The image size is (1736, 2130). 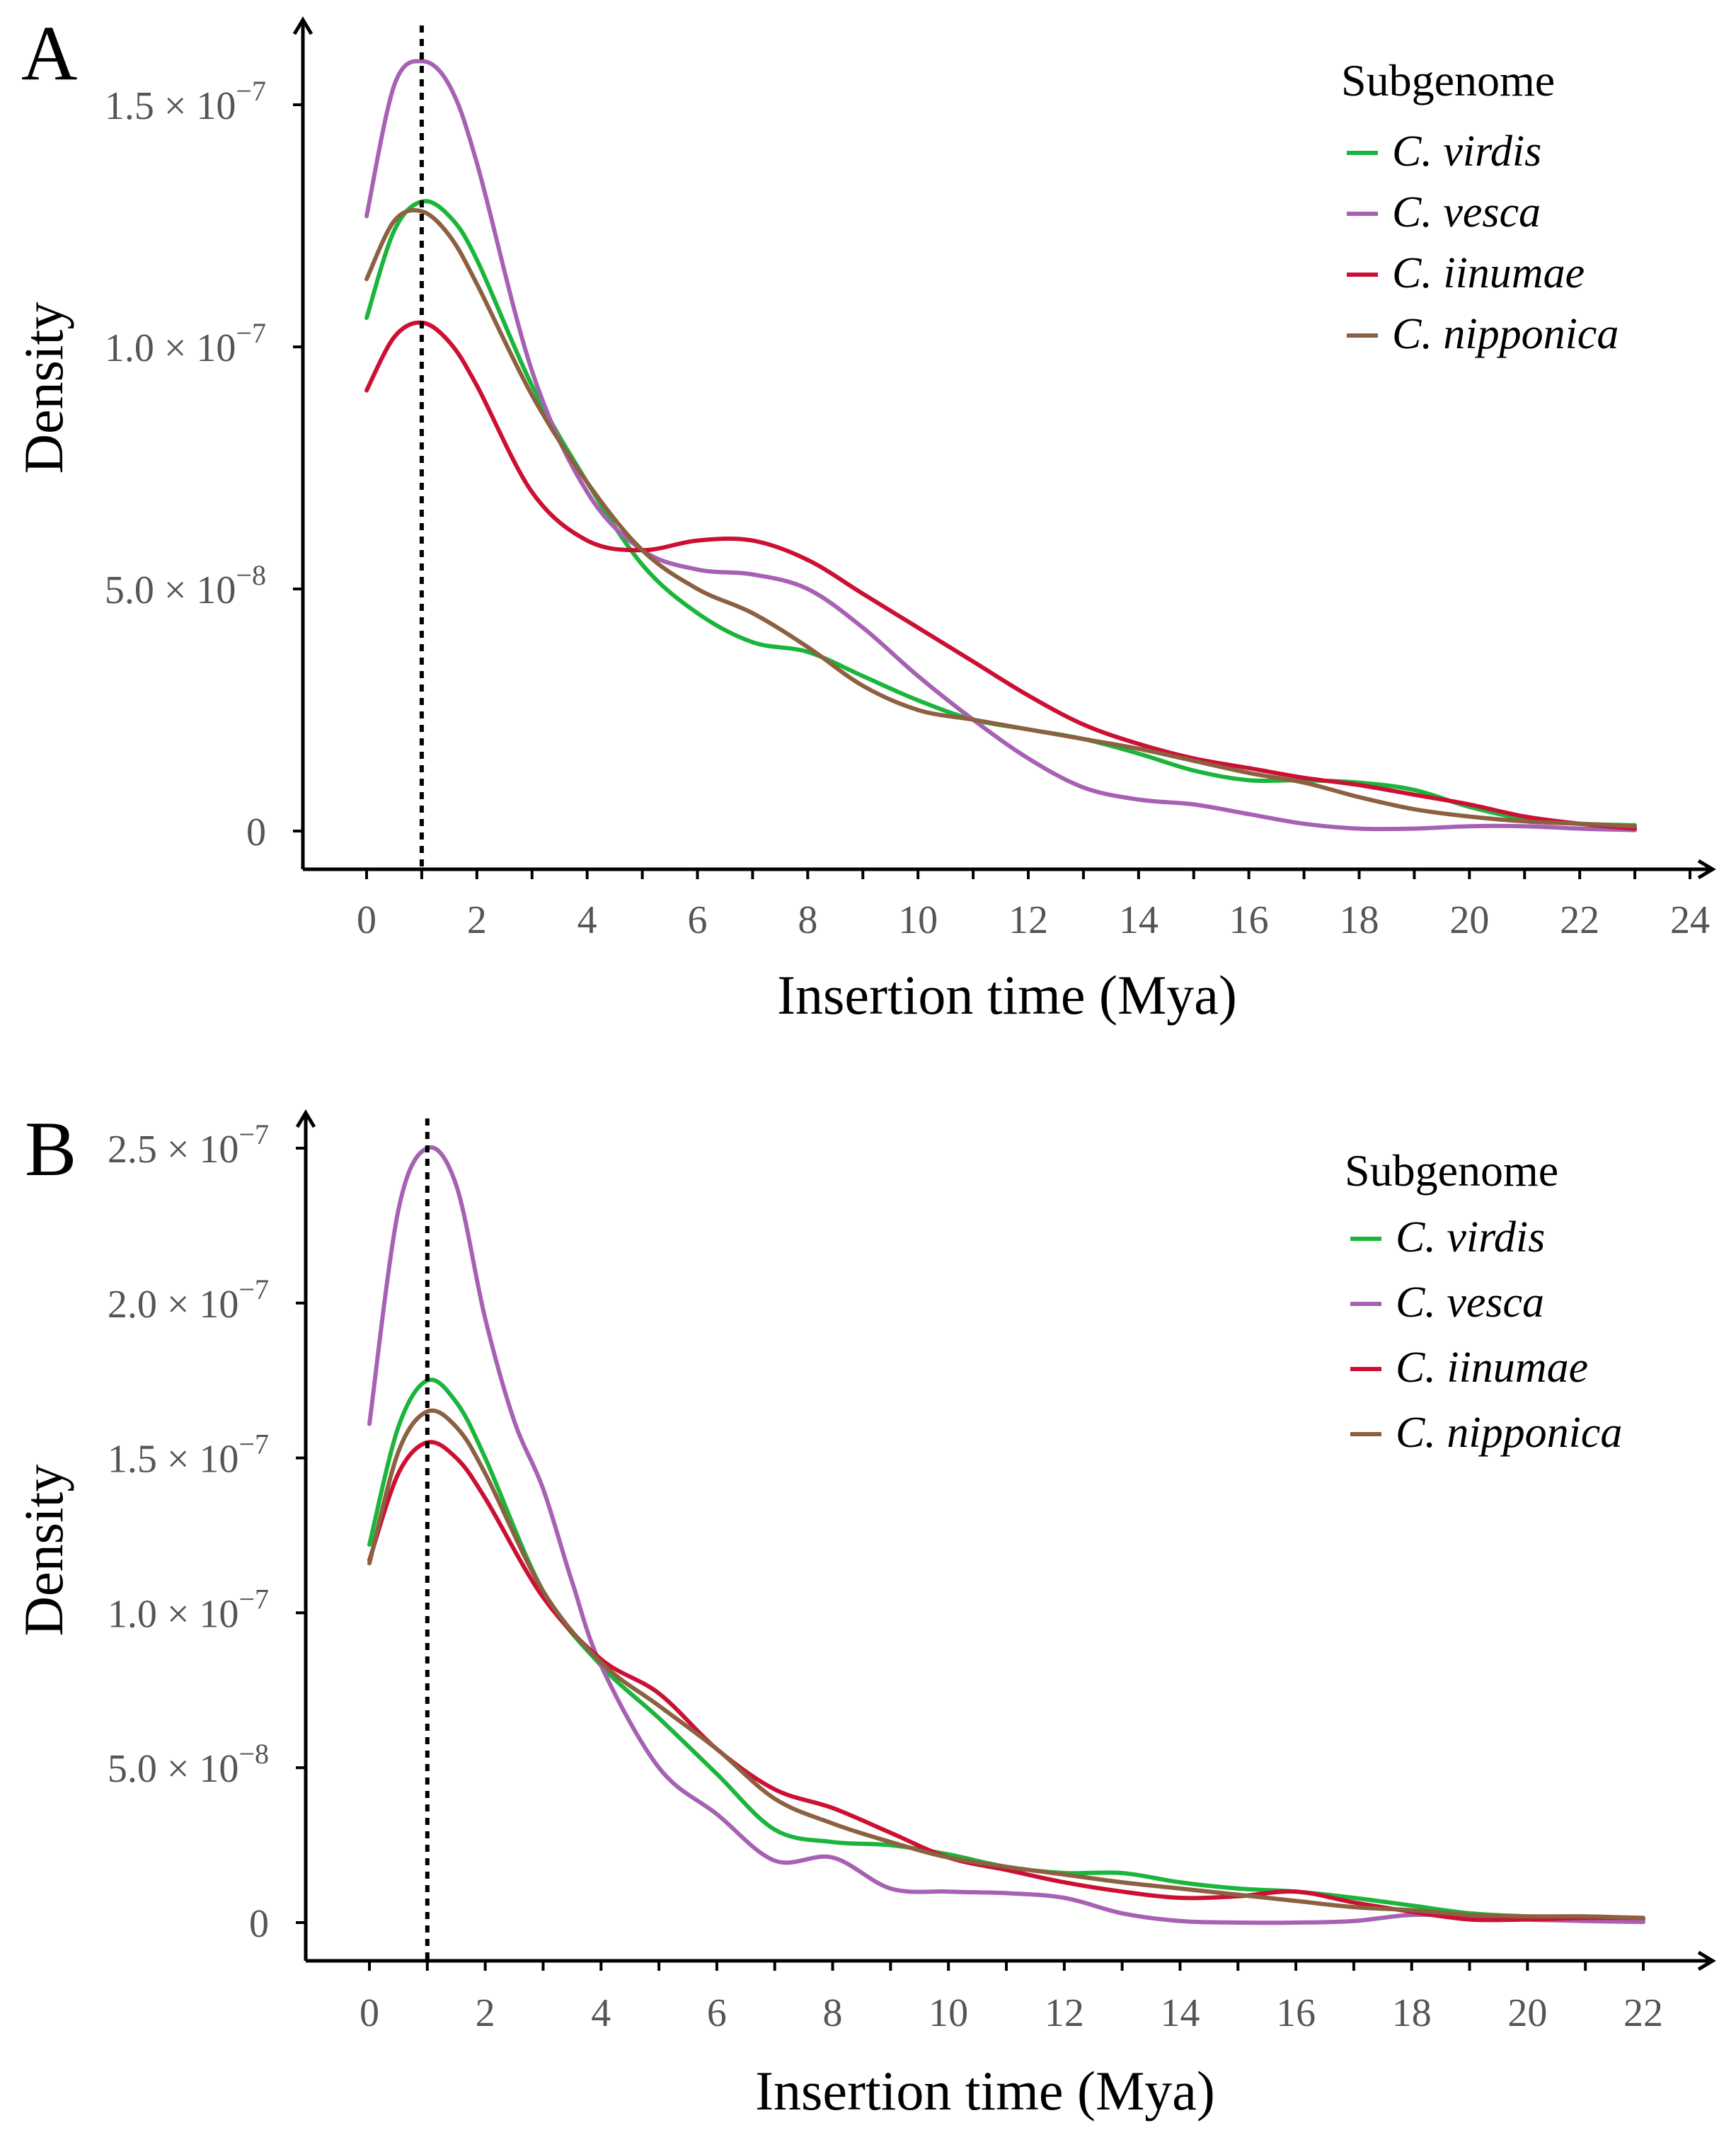 I want to click on y-tick-mantissa: 2.0 × 10, so click(x=173, y=1305).